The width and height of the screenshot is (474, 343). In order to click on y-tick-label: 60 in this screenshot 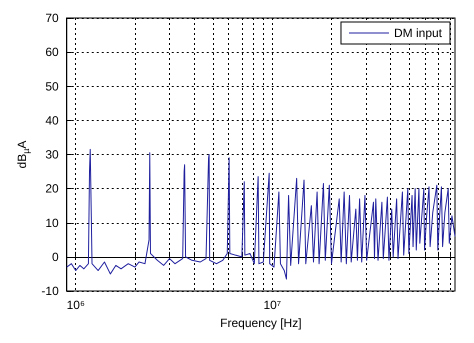, I will do `click(52, 52)`.